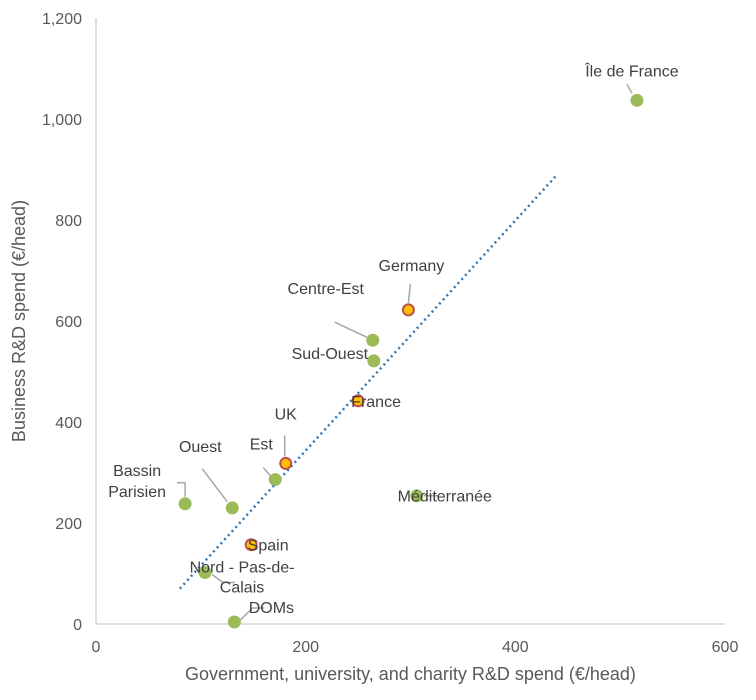  I want to click on y-tick-label: 1,200, so click(62, 19).